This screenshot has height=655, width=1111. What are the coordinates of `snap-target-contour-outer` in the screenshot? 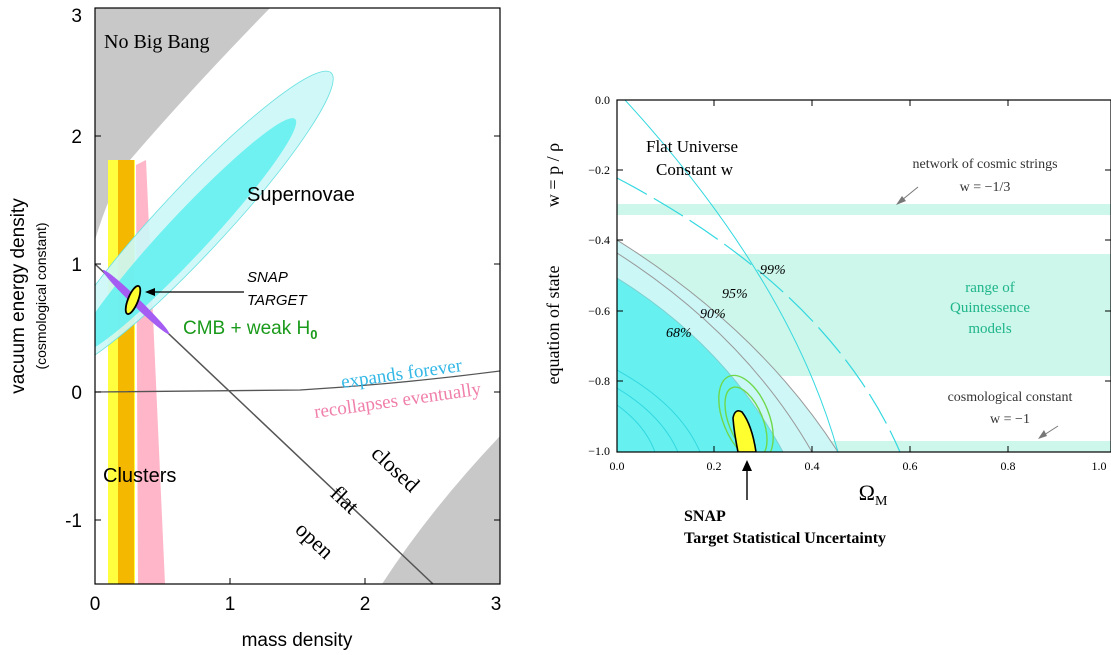 It's located at (133, 300).